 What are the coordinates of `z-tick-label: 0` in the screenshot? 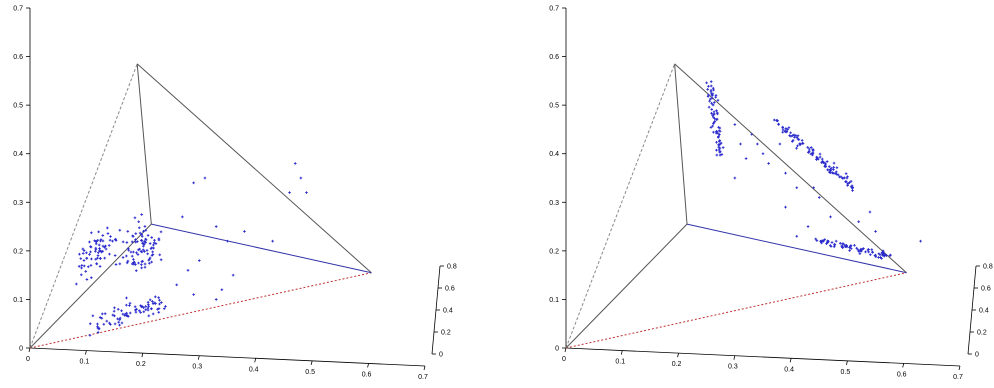 It's located at (977, 355).